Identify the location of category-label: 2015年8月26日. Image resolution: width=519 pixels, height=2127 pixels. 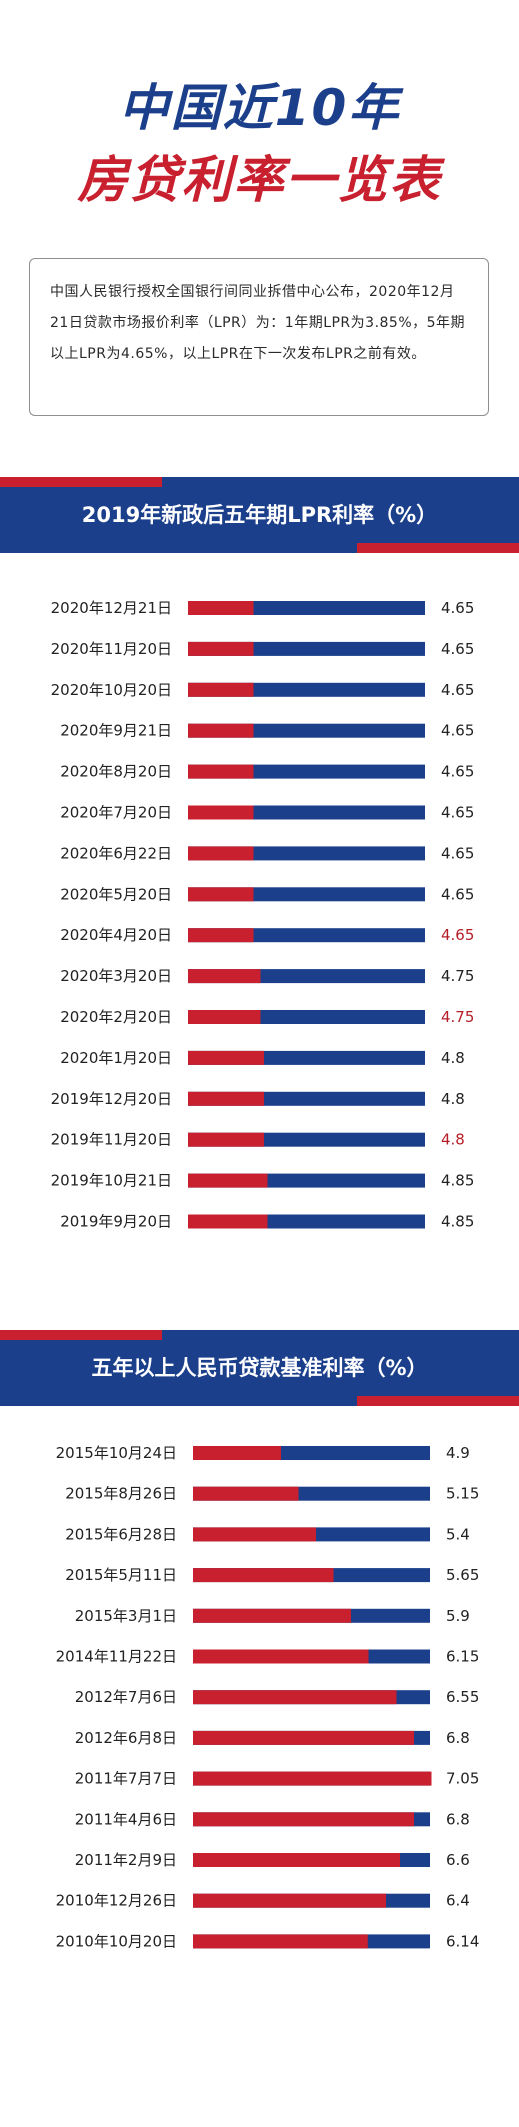
(121, 1494).